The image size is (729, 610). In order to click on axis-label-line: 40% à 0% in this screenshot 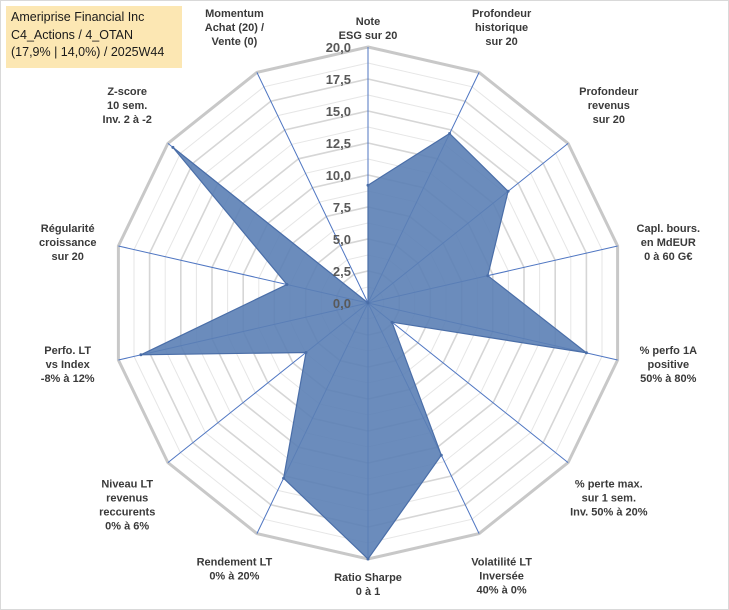, I will do `click(502, 590)`.